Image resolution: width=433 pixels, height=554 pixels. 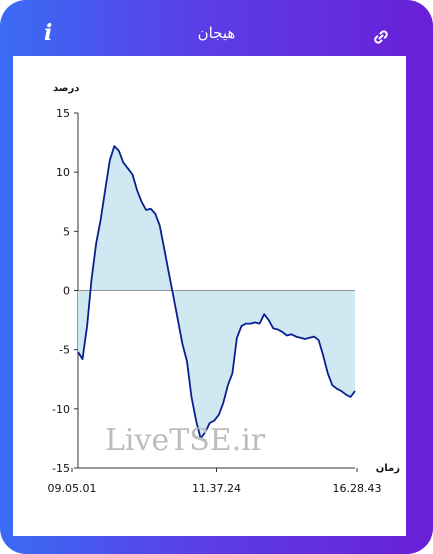 I want to click on x-tick-label: 11.37.24, so click(x=216, y=488).